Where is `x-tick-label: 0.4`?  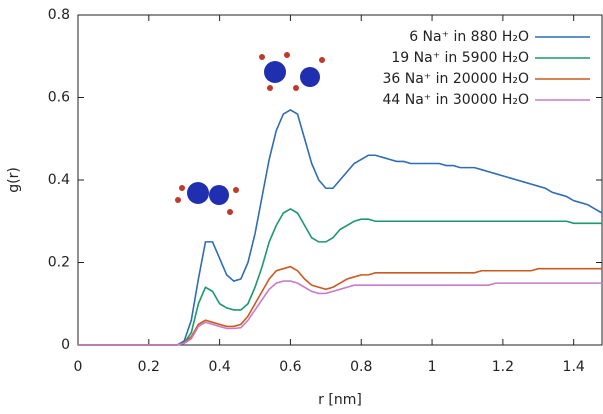 x-tick-label: 0.4 is located at coordinates (219, 367).